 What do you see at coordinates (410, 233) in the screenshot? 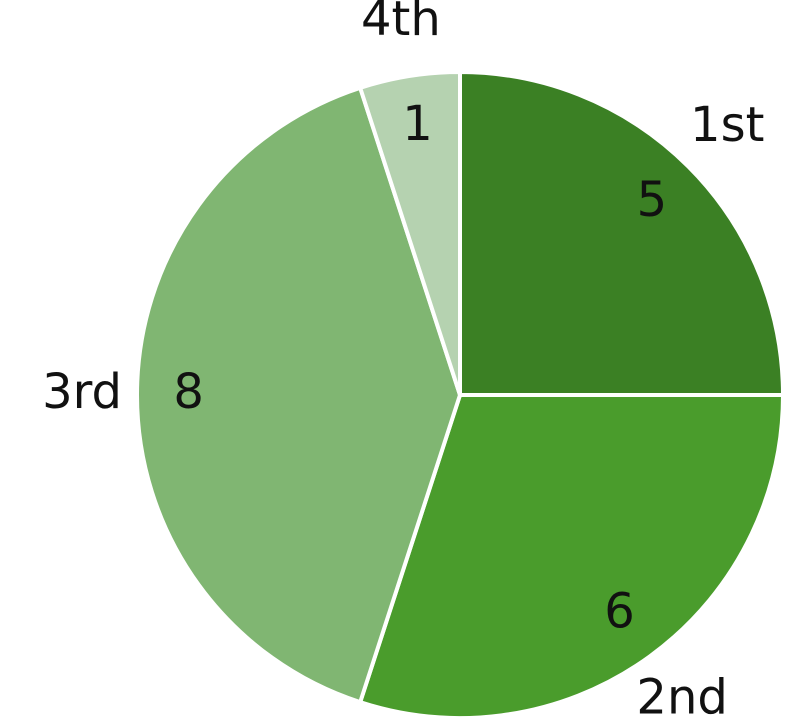
I see `pie-slice` at bounding box center [410, 233].